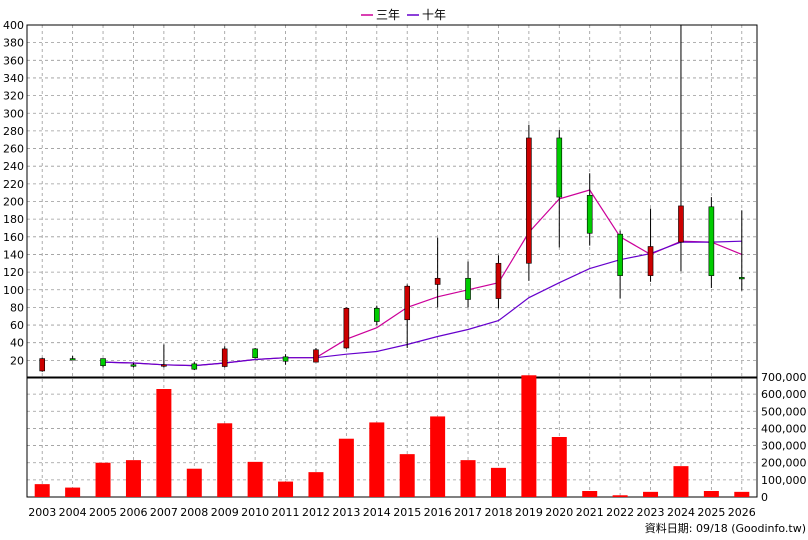 The image size is (808, 540). I want to click on price-tick-label: 220, so click(13, 184).